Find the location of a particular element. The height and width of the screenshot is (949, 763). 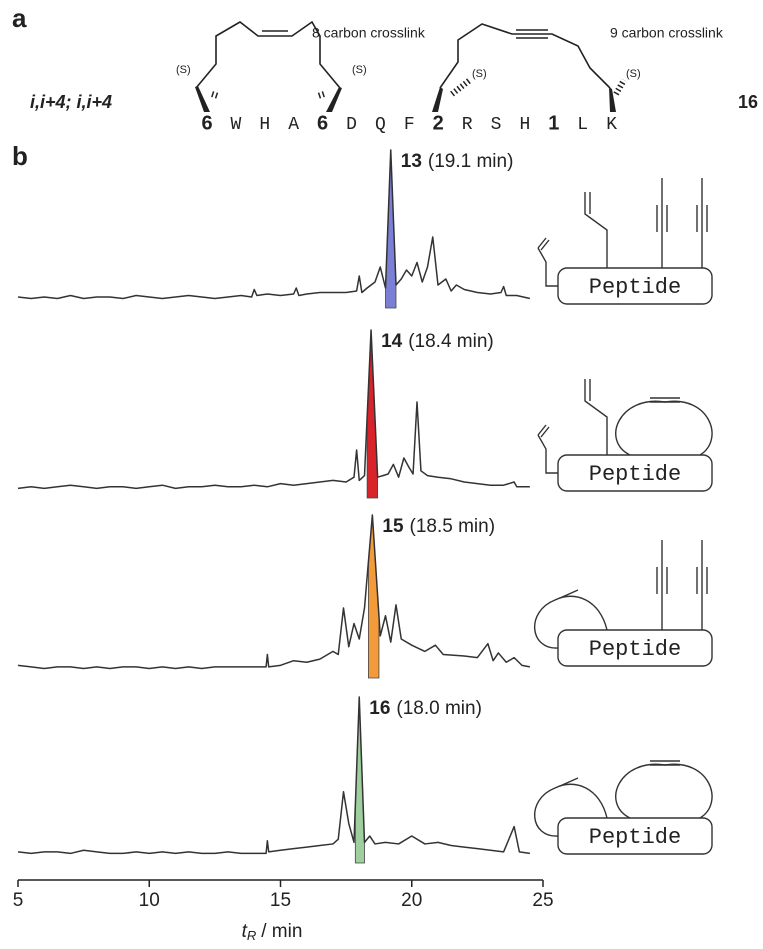

x-axis-label: tR / min is located at coordinates (272, 932).